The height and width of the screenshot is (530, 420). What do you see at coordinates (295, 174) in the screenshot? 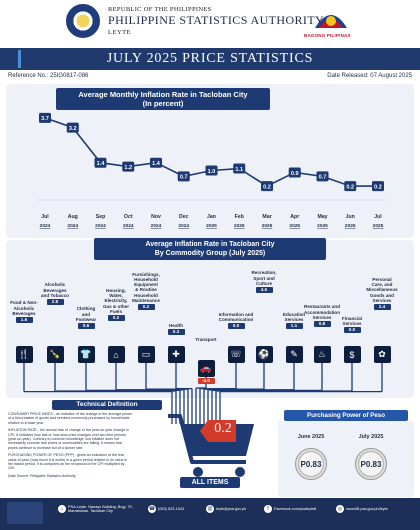
I see `data-label: 0.9` at bounding box center [295, 174].